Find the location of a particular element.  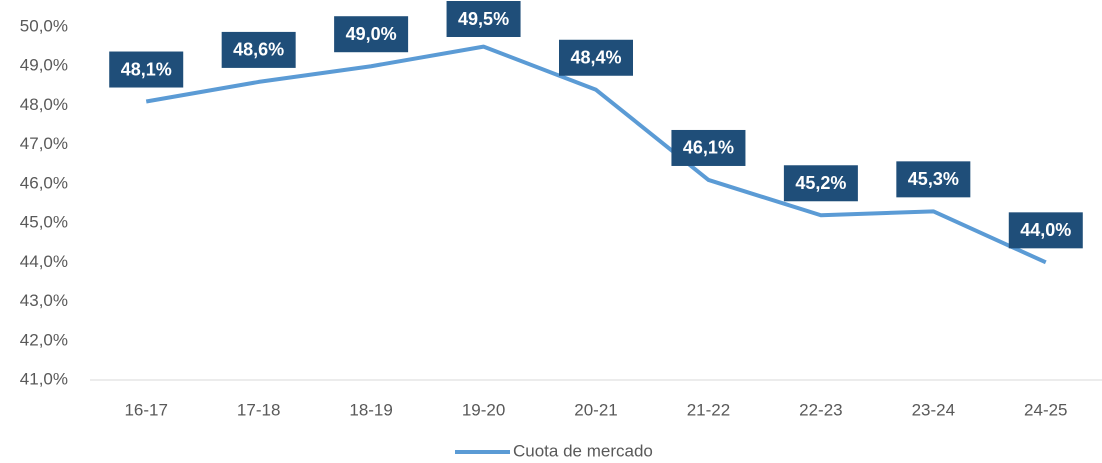

x-tick-label: 18-19 is located at coordinates (370, 409).